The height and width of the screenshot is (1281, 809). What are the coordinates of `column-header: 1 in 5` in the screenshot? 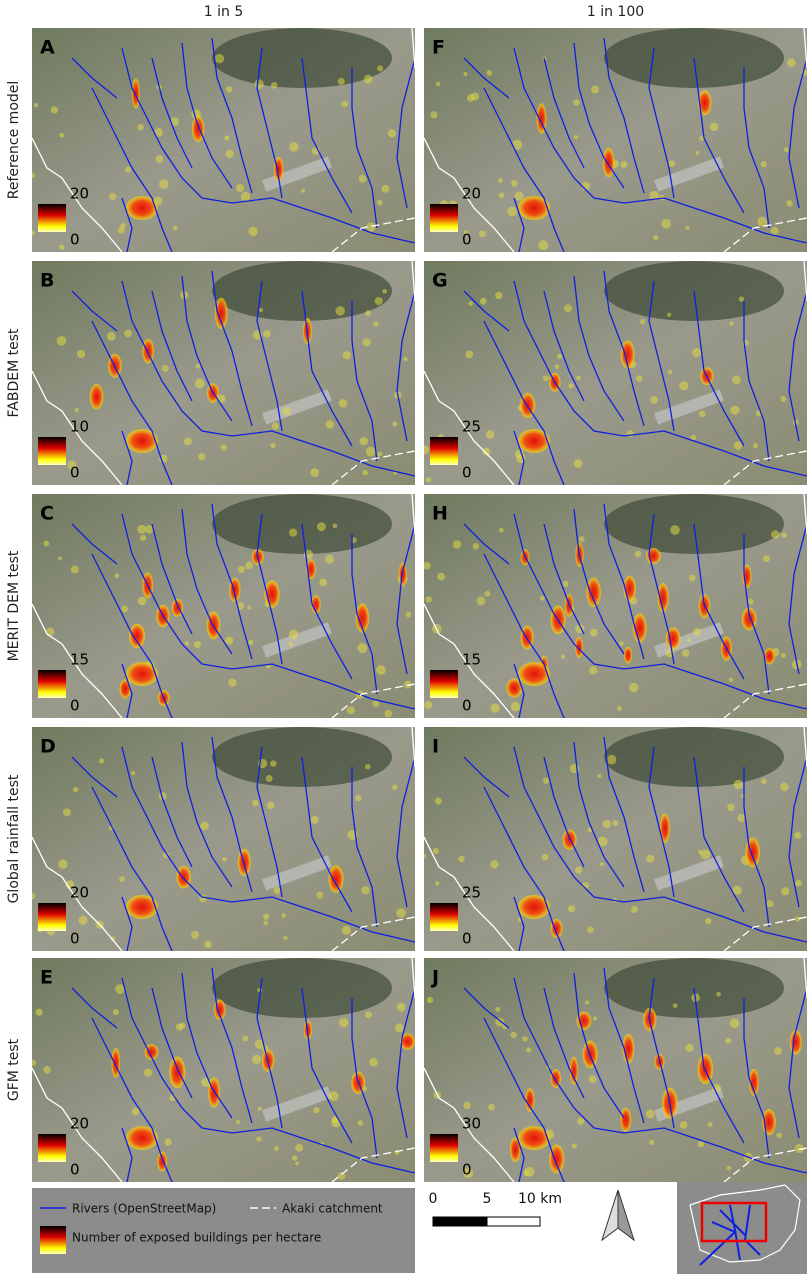 It's located at (223, 12).